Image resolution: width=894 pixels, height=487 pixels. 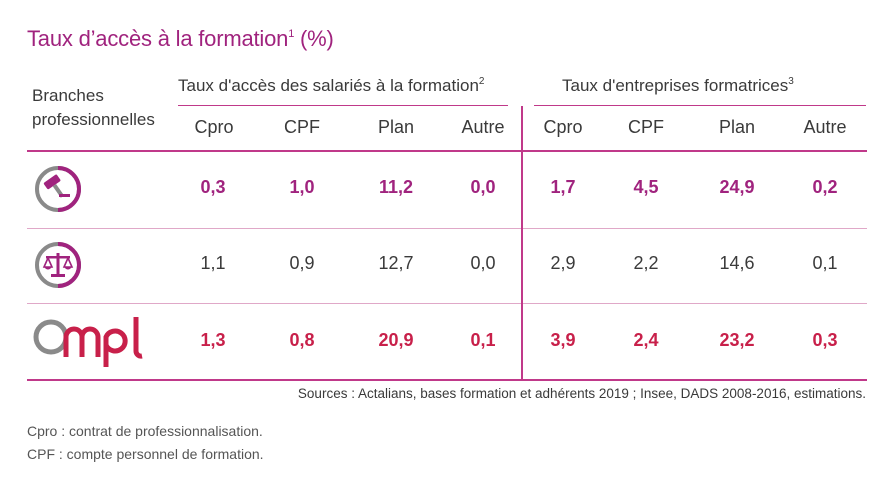 What do you see at coordinates (58, 189) in the screenshot?
I see `gavel-icon` at bounding box center [58, 189].